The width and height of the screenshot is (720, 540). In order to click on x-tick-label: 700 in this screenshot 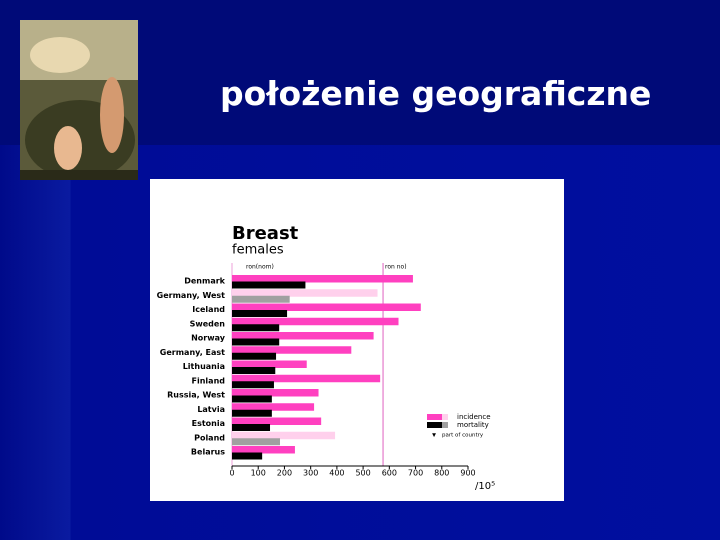, I will do `click(415, 473)`.